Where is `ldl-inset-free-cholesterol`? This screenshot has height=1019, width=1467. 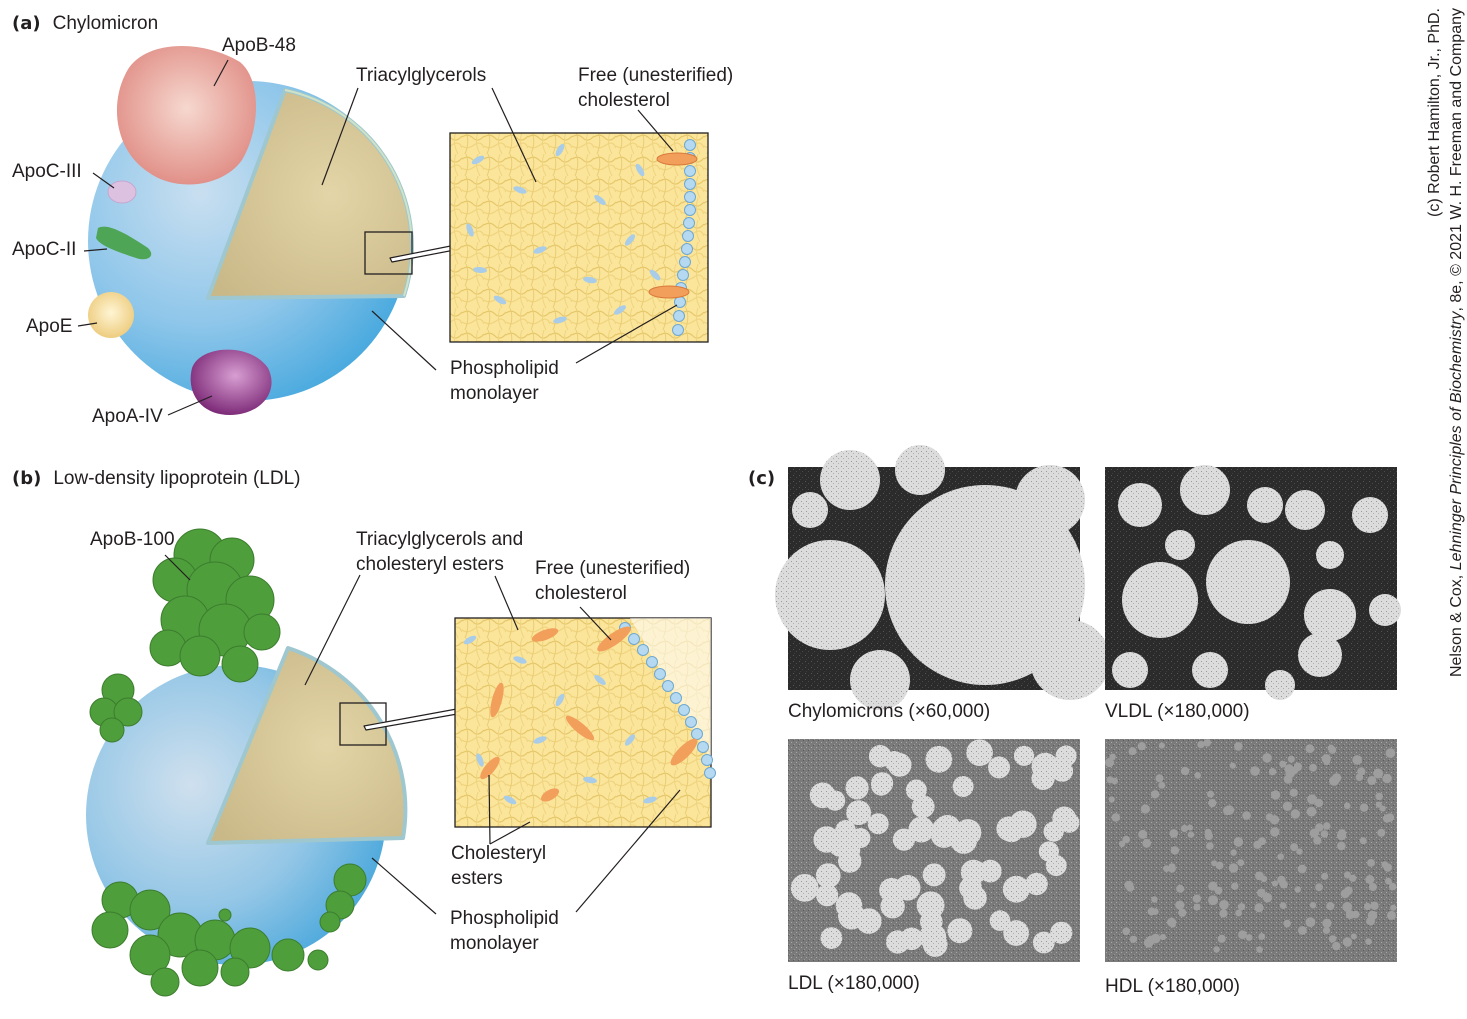 ldl-inset-free-cholesterol is located at coordinates (684, 752).